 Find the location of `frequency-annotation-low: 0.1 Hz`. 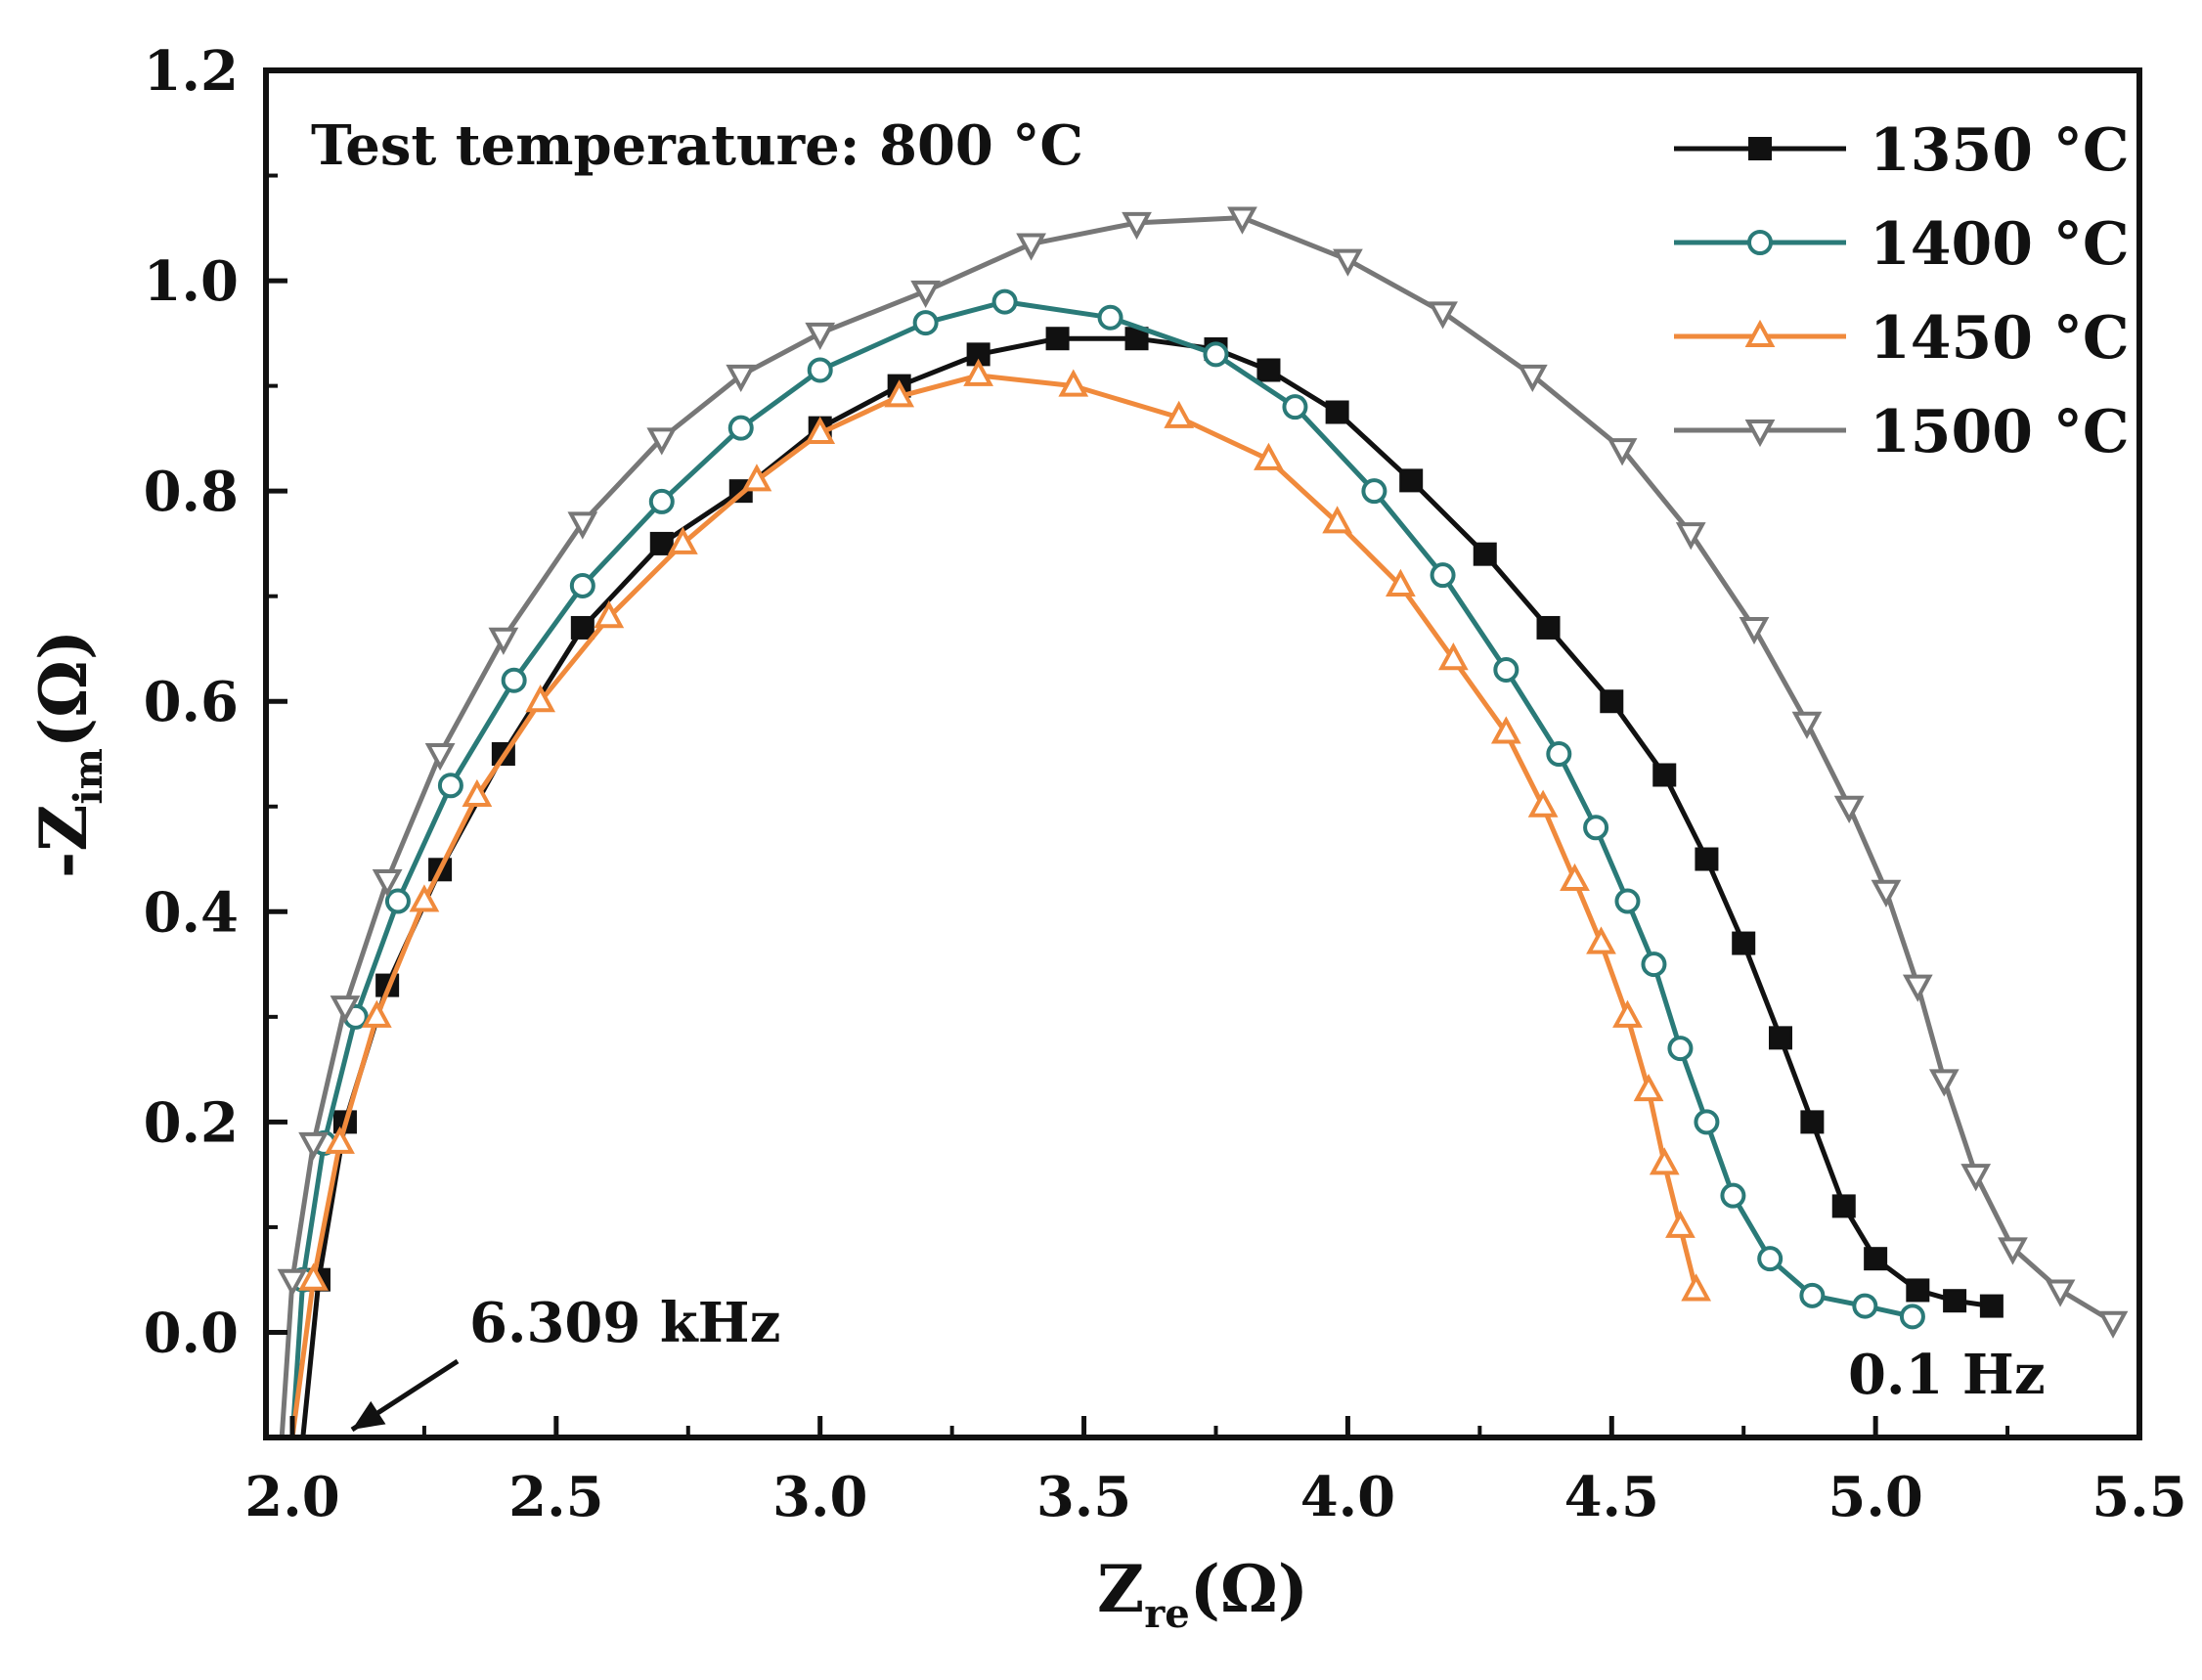

frequency-annotation-low: 0.1 Hz is located at coordinates (1947, 1375).